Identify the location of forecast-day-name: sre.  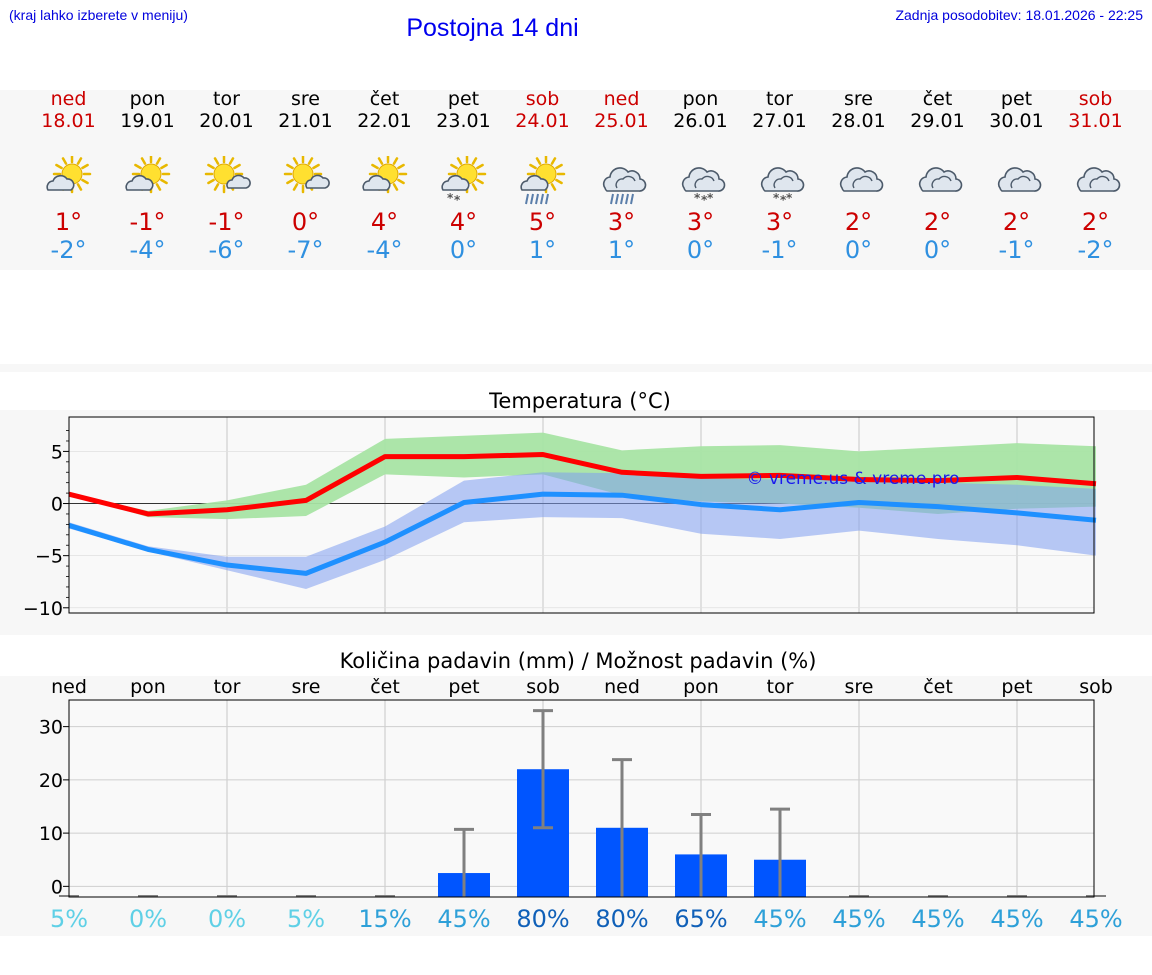
(305, 99).